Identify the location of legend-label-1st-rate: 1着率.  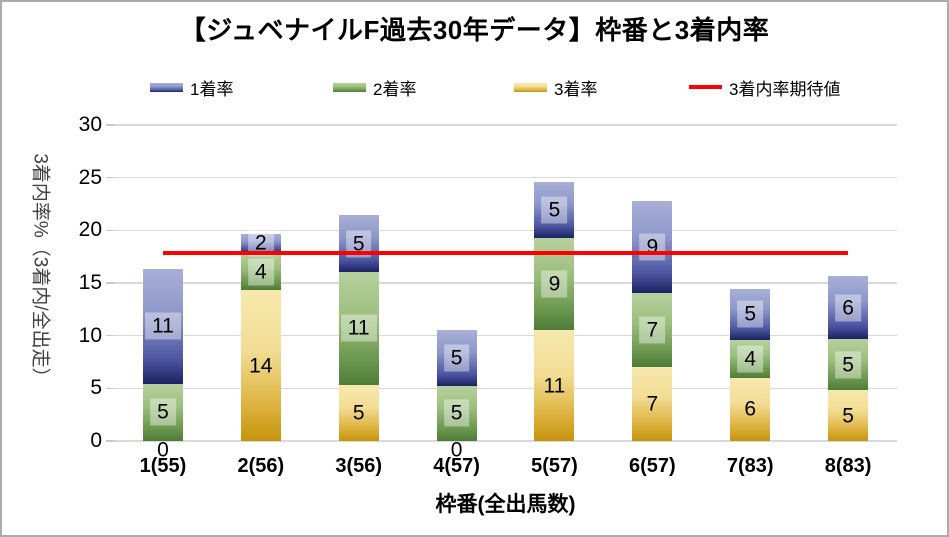
(212, 89).